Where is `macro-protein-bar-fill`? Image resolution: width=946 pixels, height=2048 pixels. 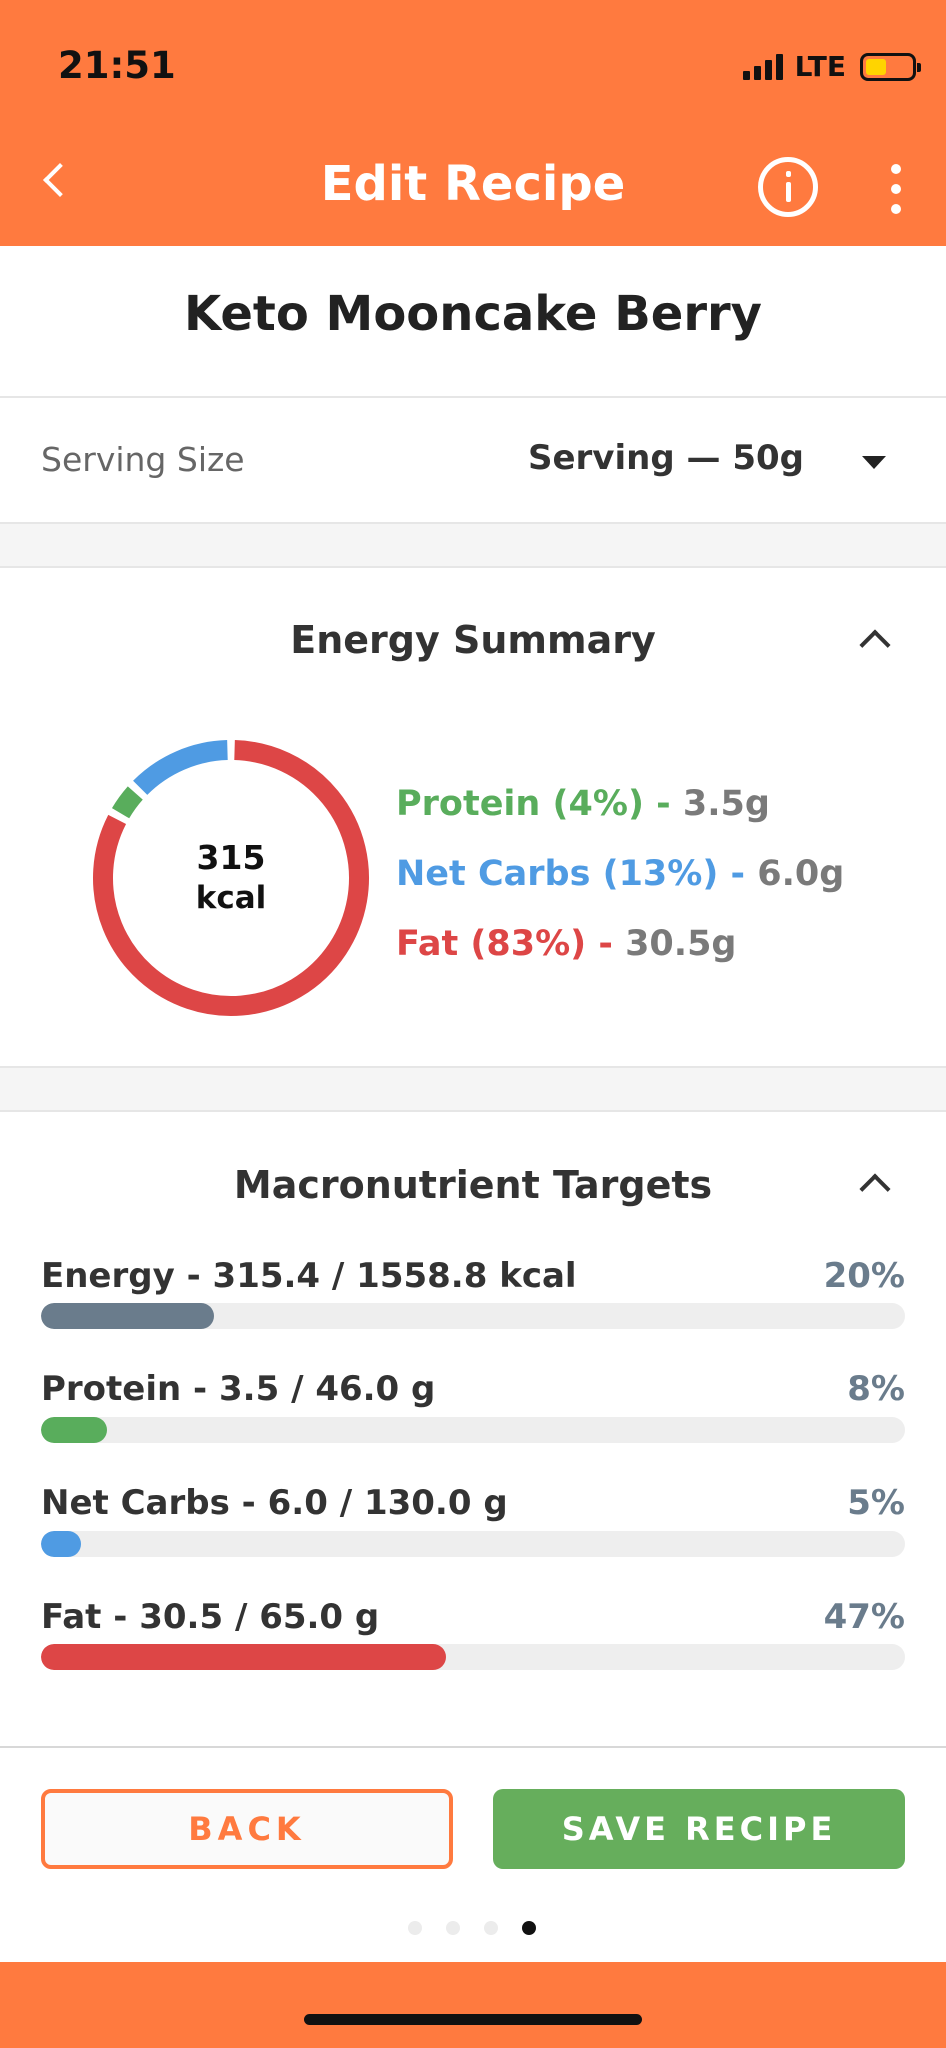 macro-protein-bar-fill is located at coordinates (74, 1430).